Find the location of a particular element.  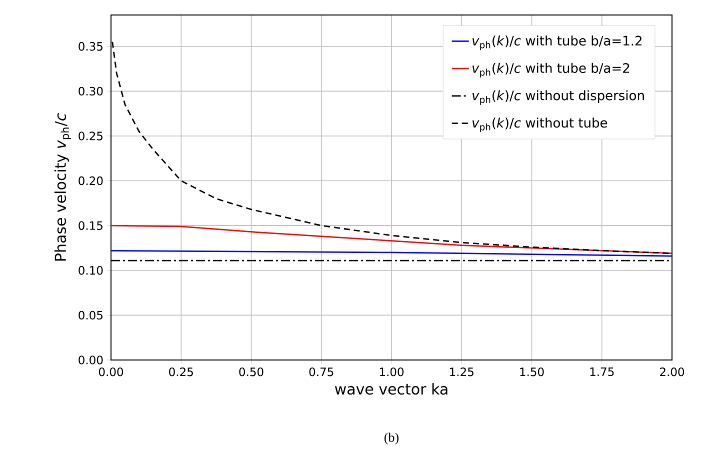

y-tick-label: 0.35 is located at coordinates (90, 46).